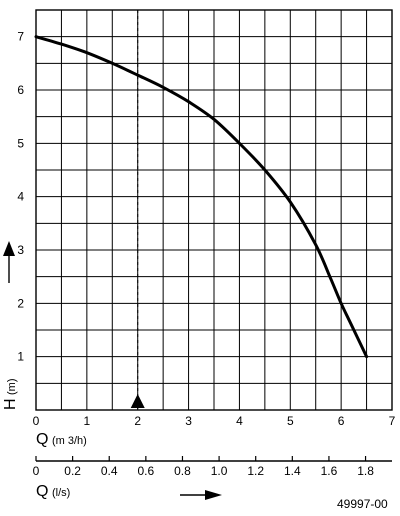 The width and height of the screenshot is (400, 516). Describe the element at coordinates (20, 37) in the screenshot. I see `y-tick-label: 7` at that location.